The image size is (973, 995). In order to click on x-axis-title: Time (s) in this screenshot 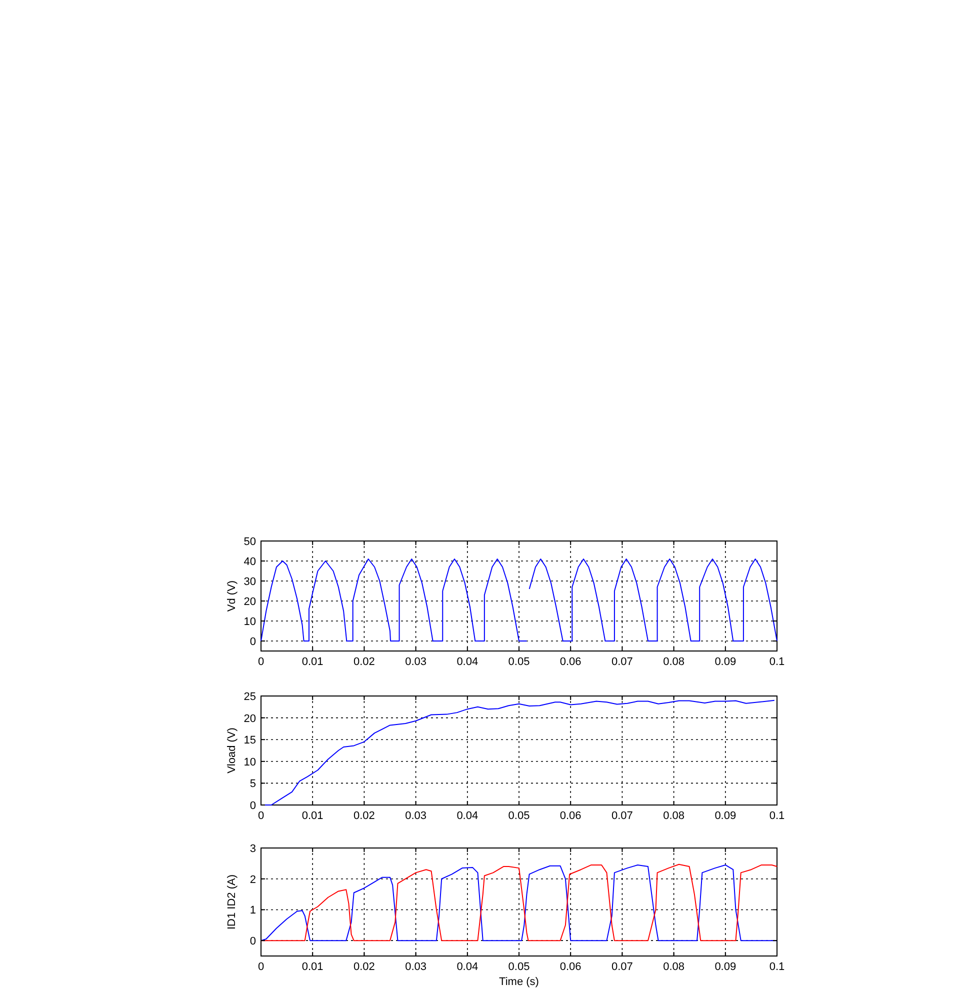, I will do `click(519, 982)`.